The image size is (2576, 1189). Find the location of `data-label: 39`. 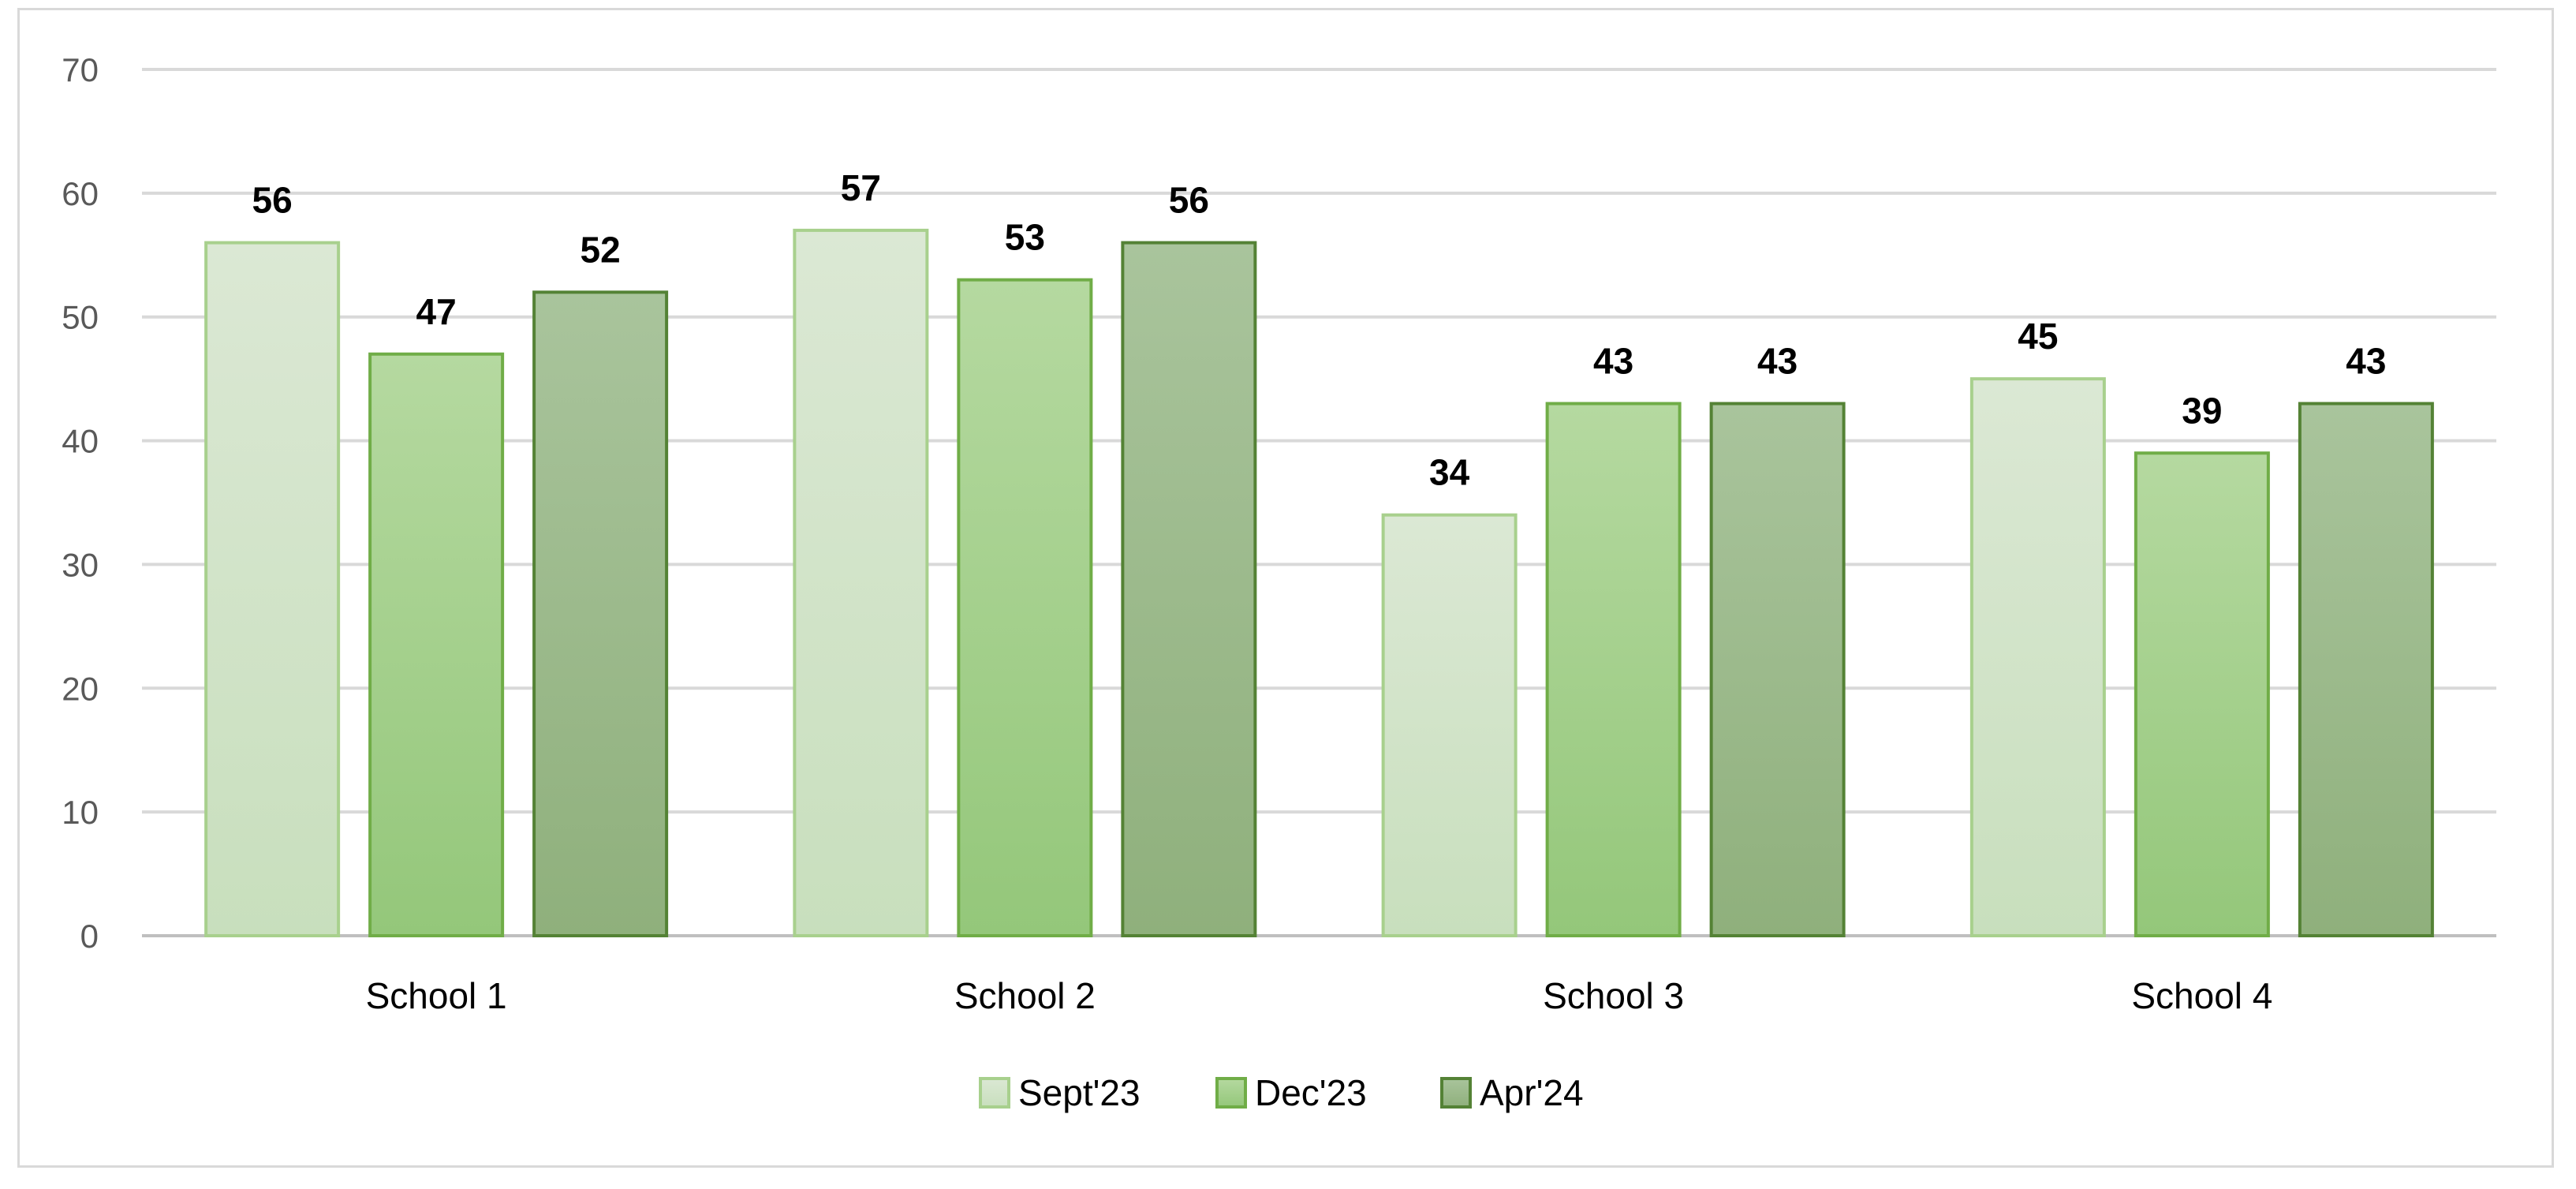

data-label: 39 is located at coordinates (2202, 410).